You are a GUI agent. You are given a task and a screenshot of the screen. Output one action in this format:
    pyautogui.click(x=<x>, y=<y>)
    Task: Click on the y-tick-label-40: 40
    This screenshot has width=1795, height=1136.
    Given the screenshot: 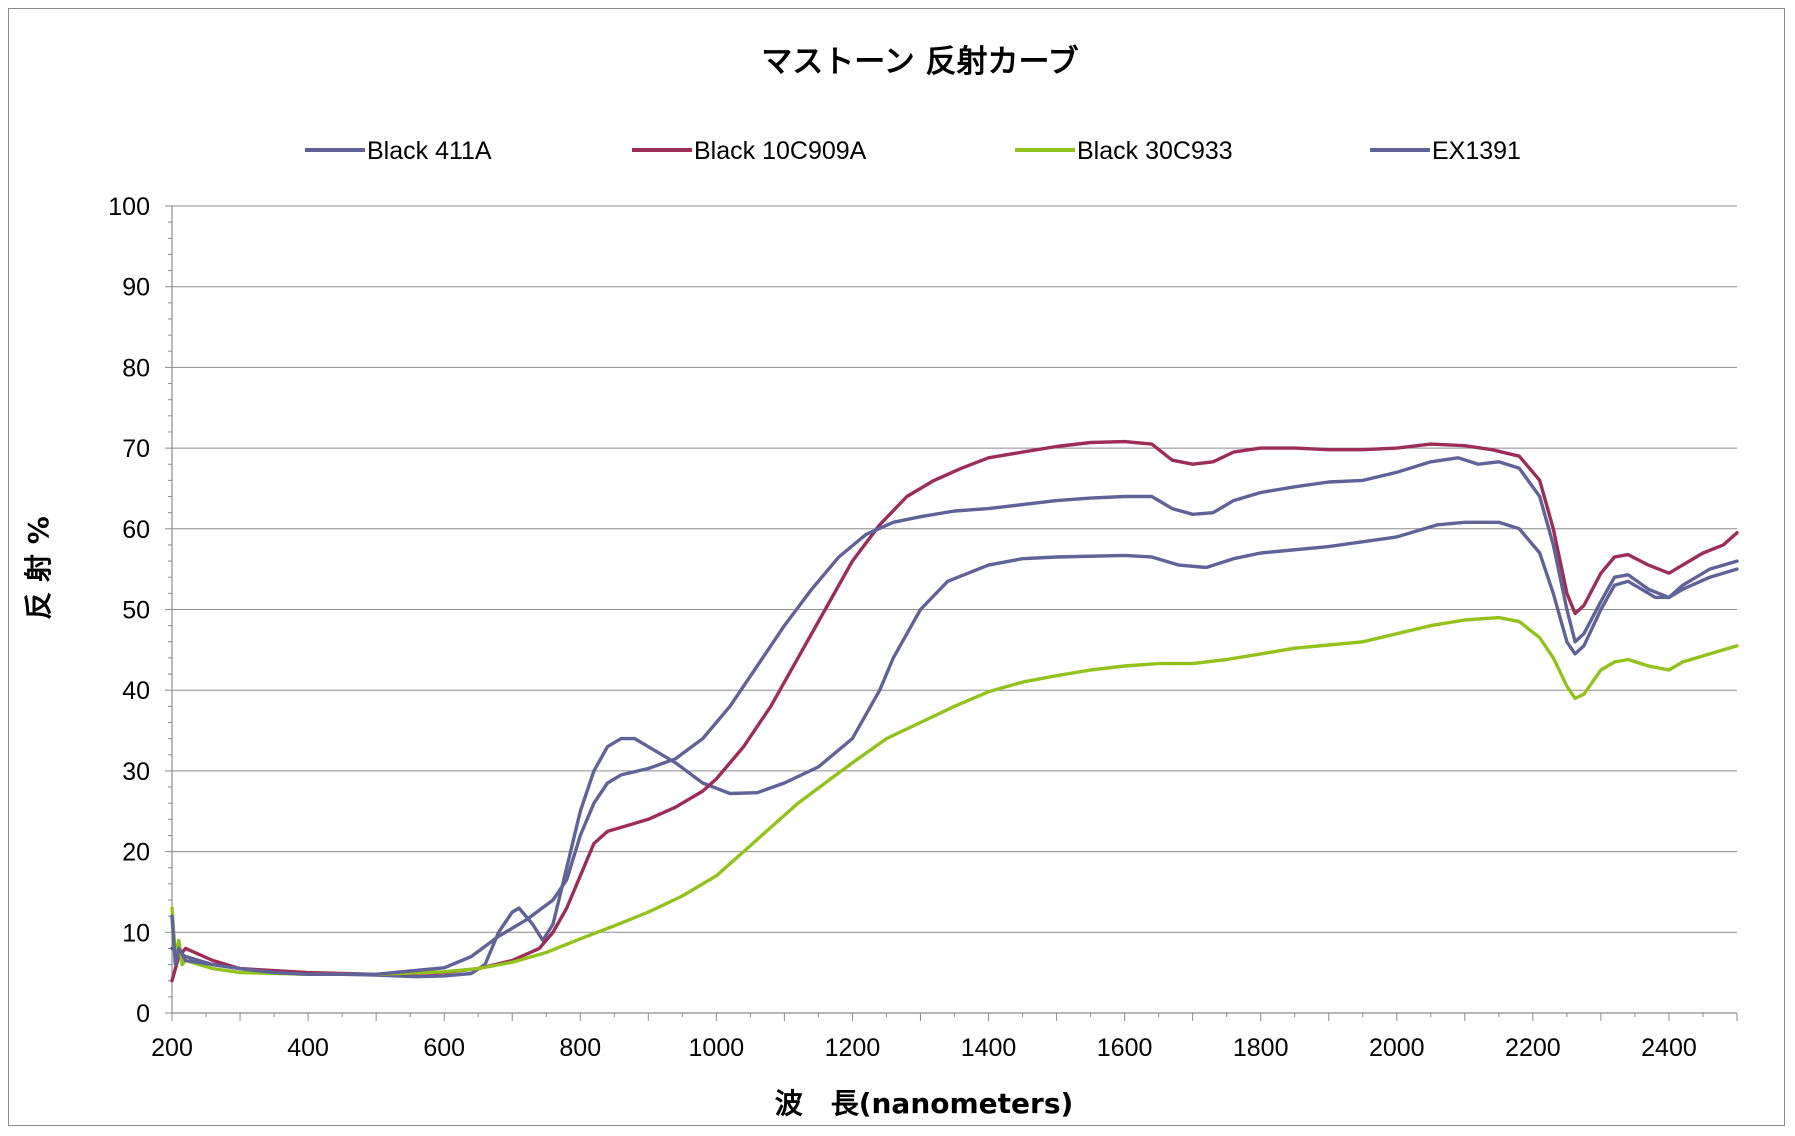 What is the action you would take?
    pyautogui.click(x=136, y=691)
    